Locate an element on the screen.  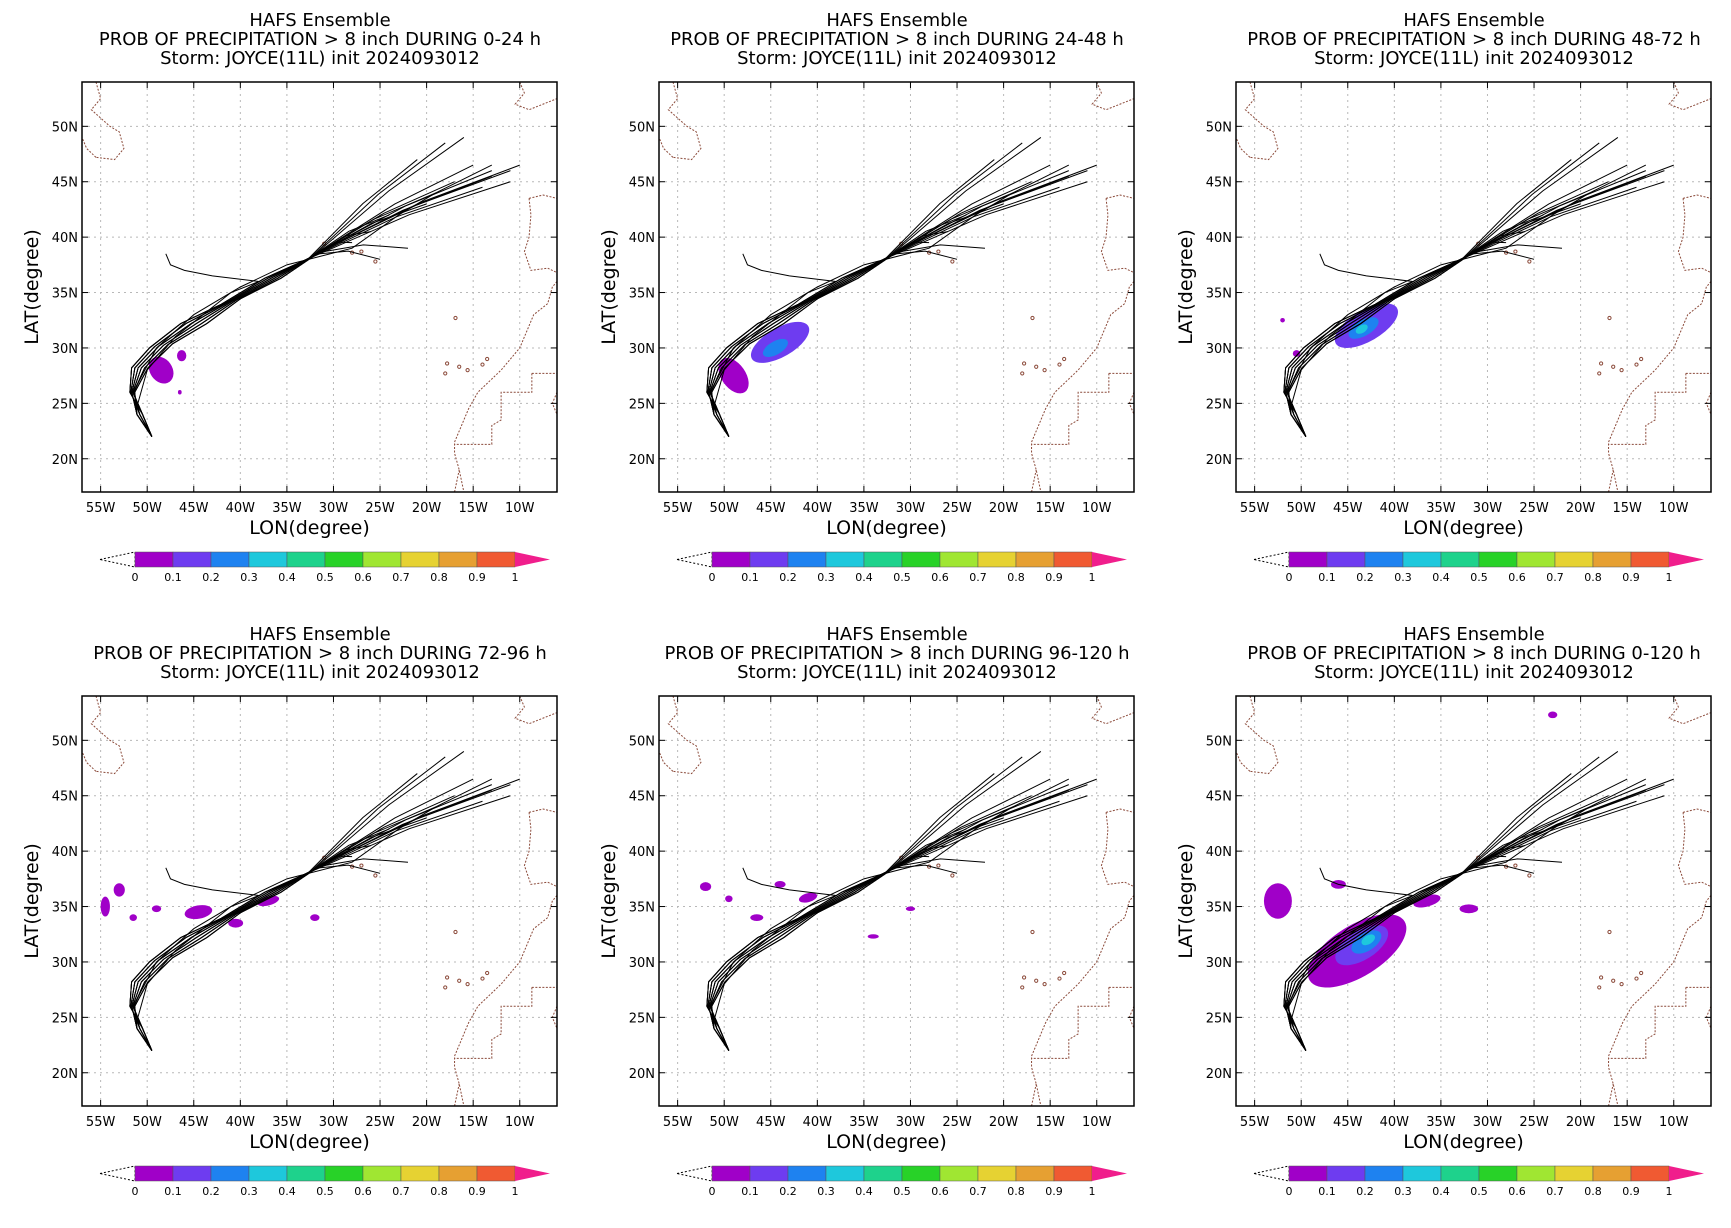
colorbar-tick-label: 0.7 is located at coordinates (1555, 577).